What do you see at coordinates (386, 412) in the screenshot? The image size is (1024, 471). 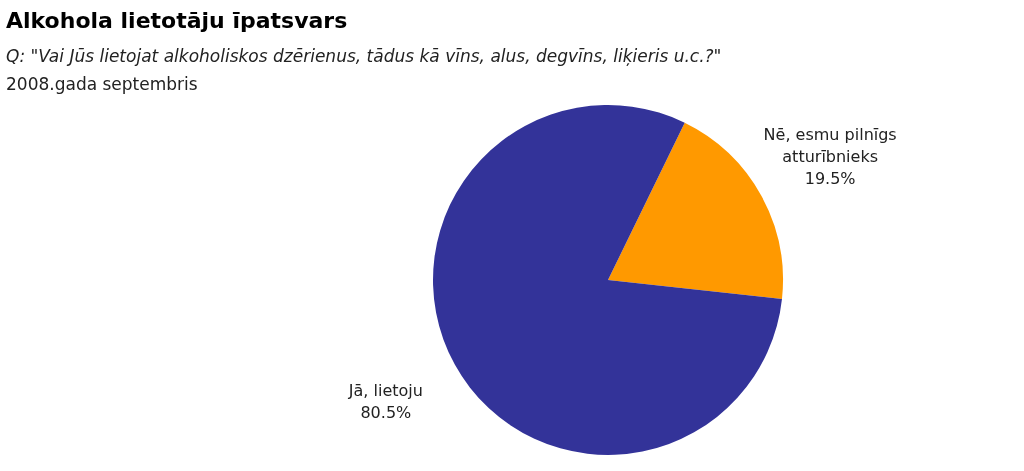 I see `data-label: 80.5%` at bounding box center [386, 412].